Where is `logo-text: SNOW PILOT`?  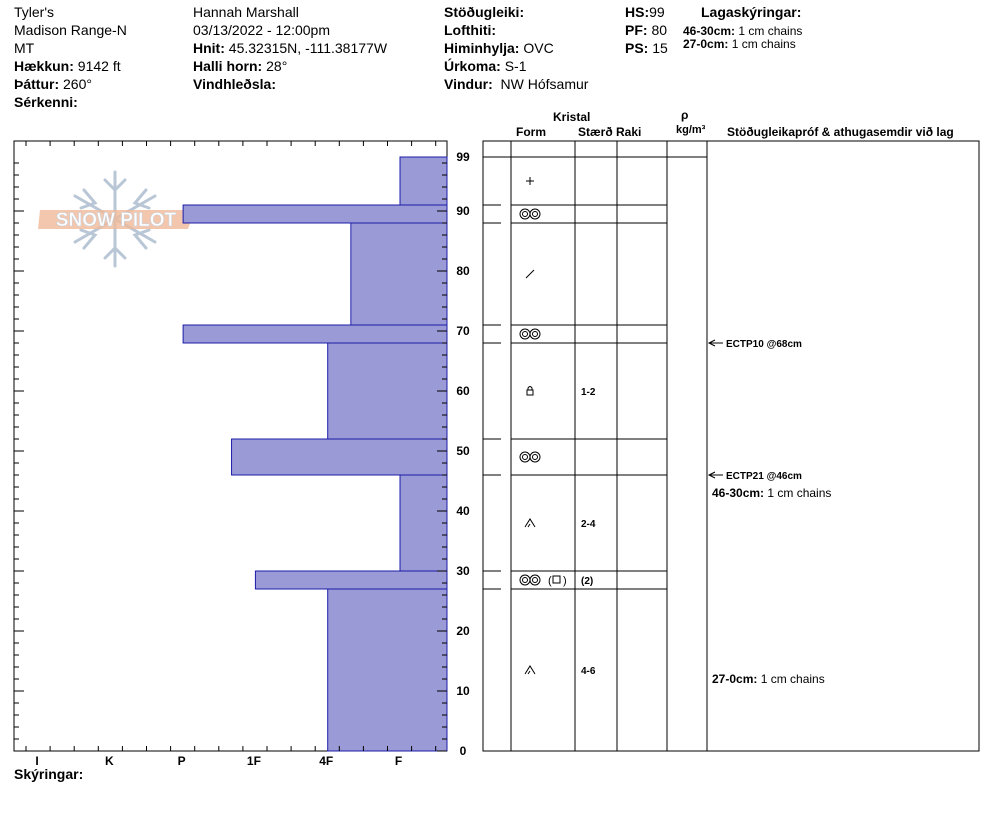
logo-text: SNOW PILOT is located at coordinates (116, 220).